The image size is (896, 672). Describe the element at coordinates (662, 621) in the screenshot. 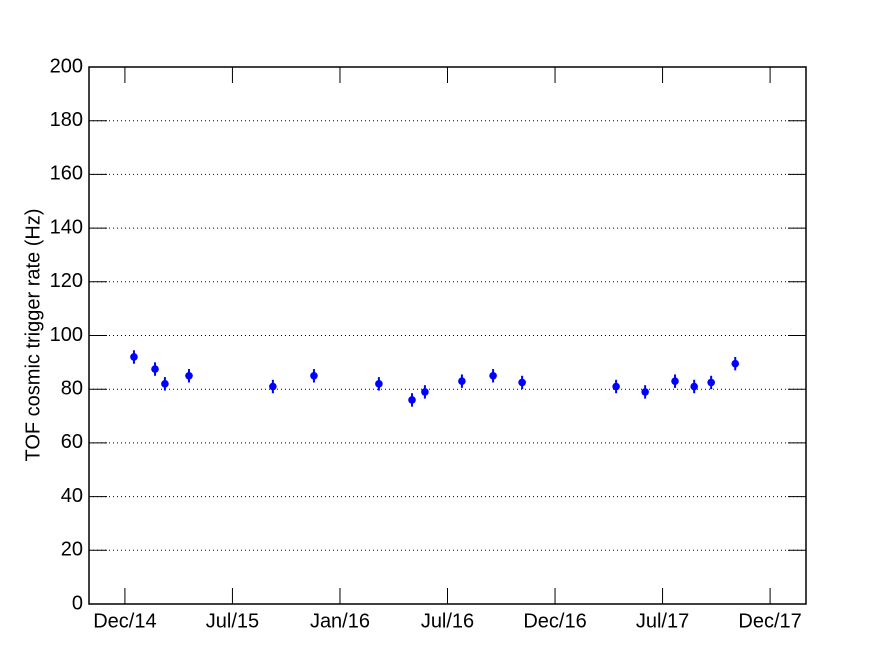

I see `x-tick-label: Jul/17` at that location.